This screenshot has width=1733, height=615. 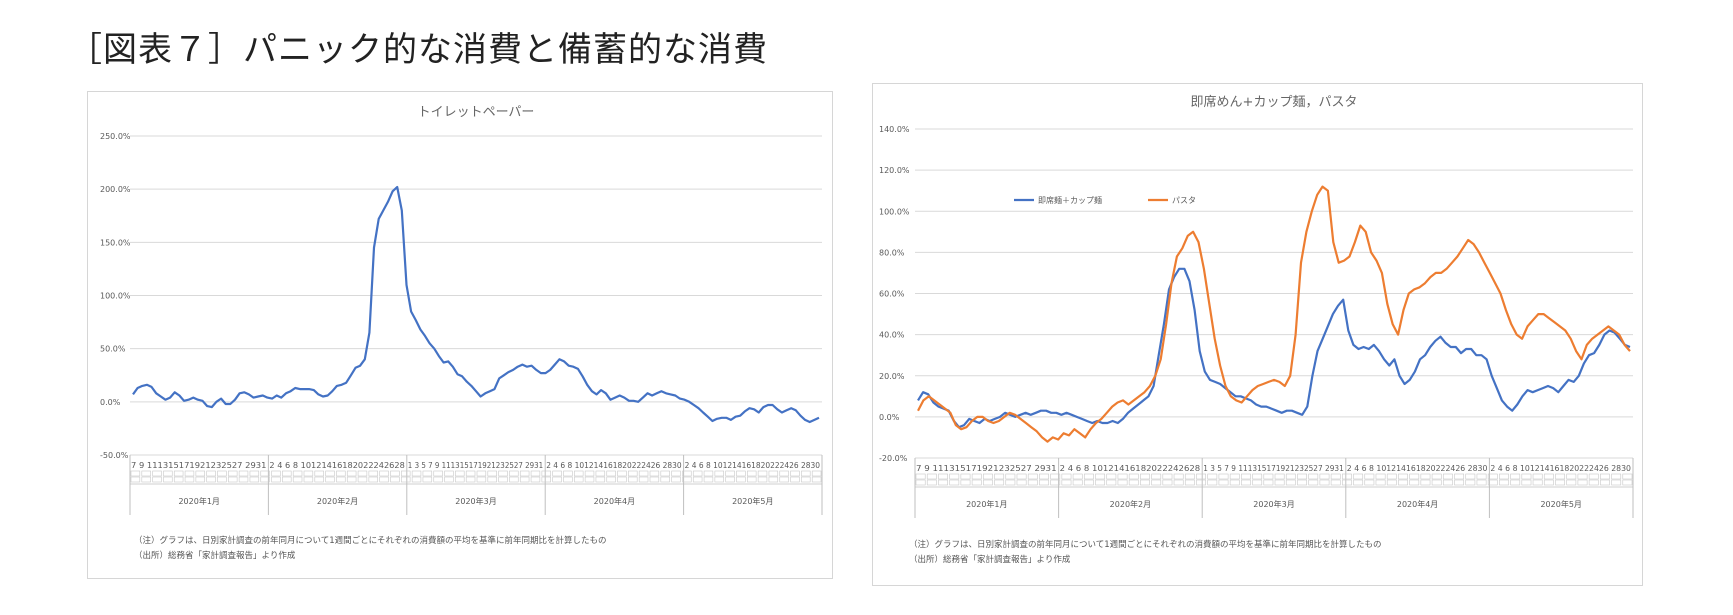 I want to click on month-label: 2020年2月, so click(x=1130, y=504).